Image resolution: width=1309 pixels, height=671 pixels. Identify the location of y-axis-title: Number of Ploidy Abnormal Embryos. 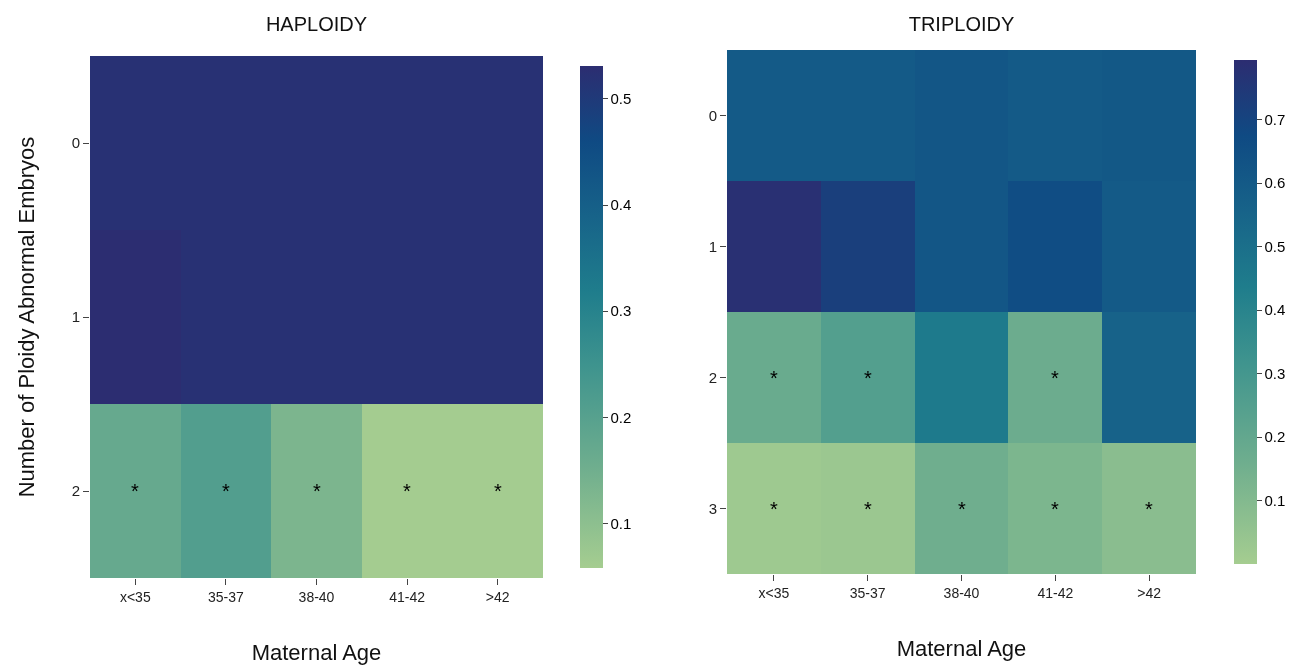
(27, 317).